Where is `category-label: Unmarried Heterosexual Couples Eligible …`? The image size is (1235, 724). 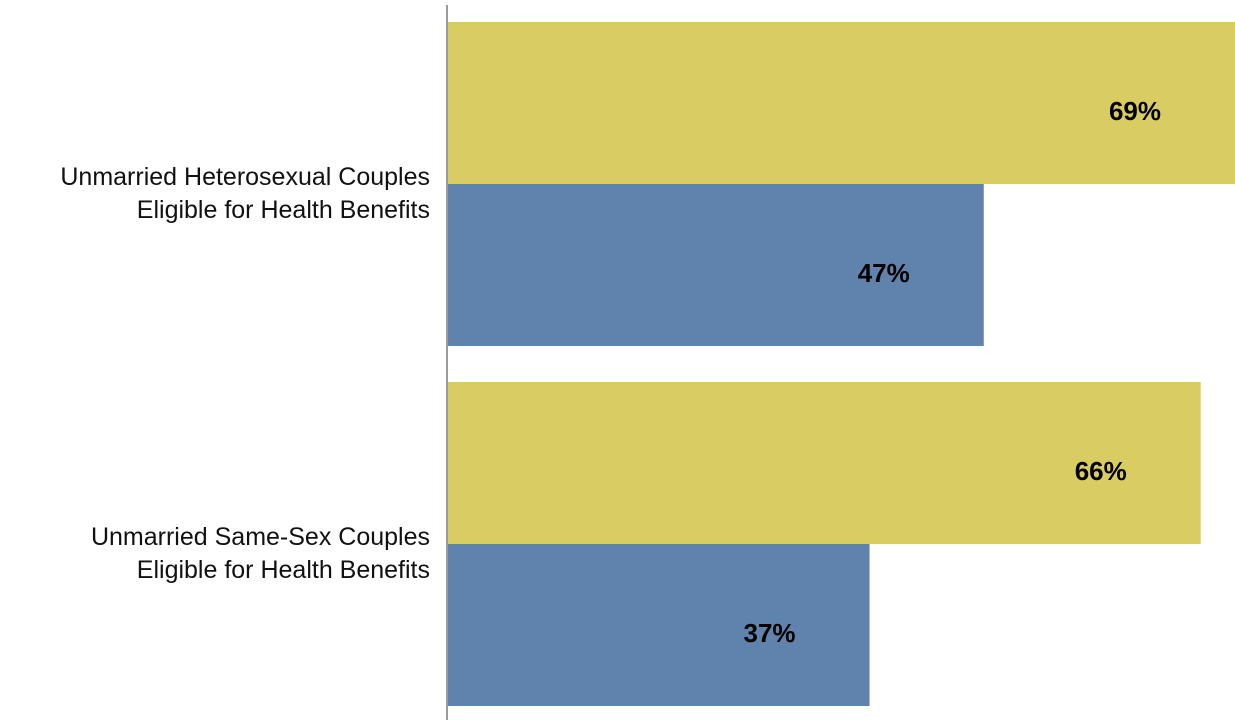
category-label: Unmarried Heterosexual Couples Eligible … is located at coordinates (245, 193).